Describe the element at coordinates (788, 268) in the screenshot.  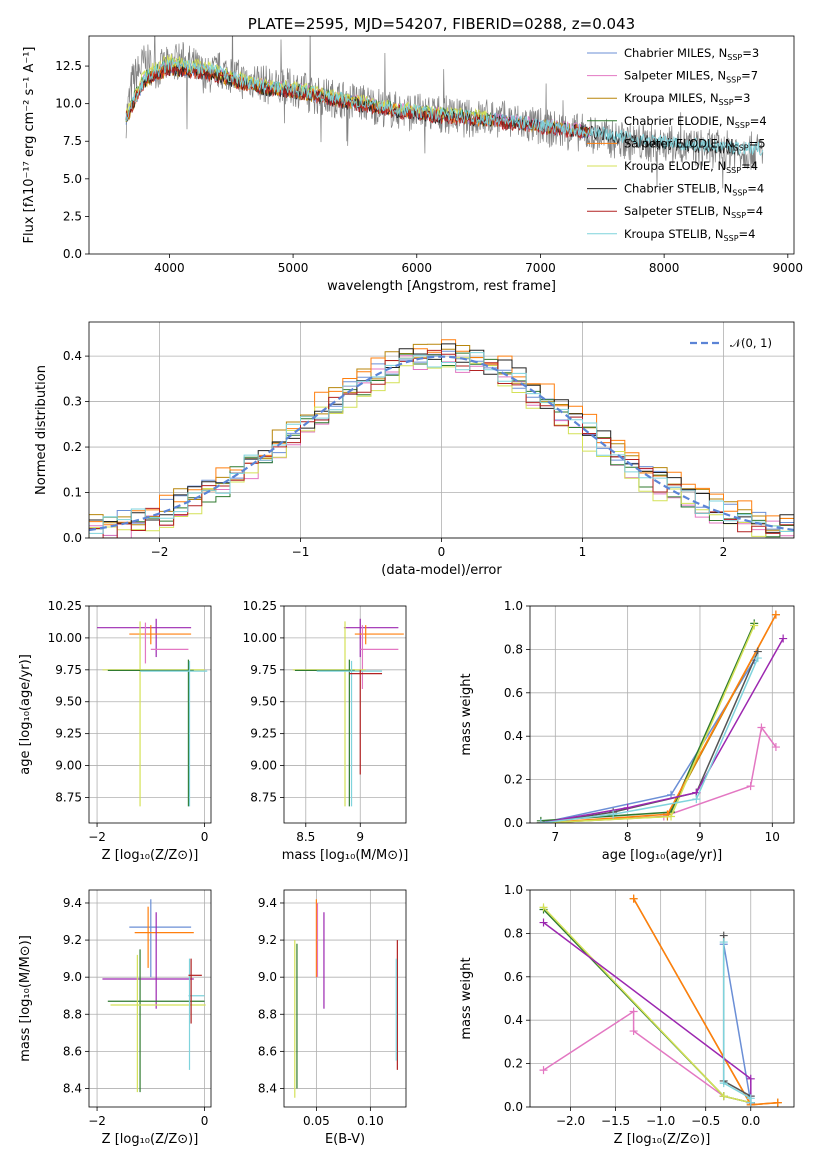
I see `x-tick-label: 9000` at that location.